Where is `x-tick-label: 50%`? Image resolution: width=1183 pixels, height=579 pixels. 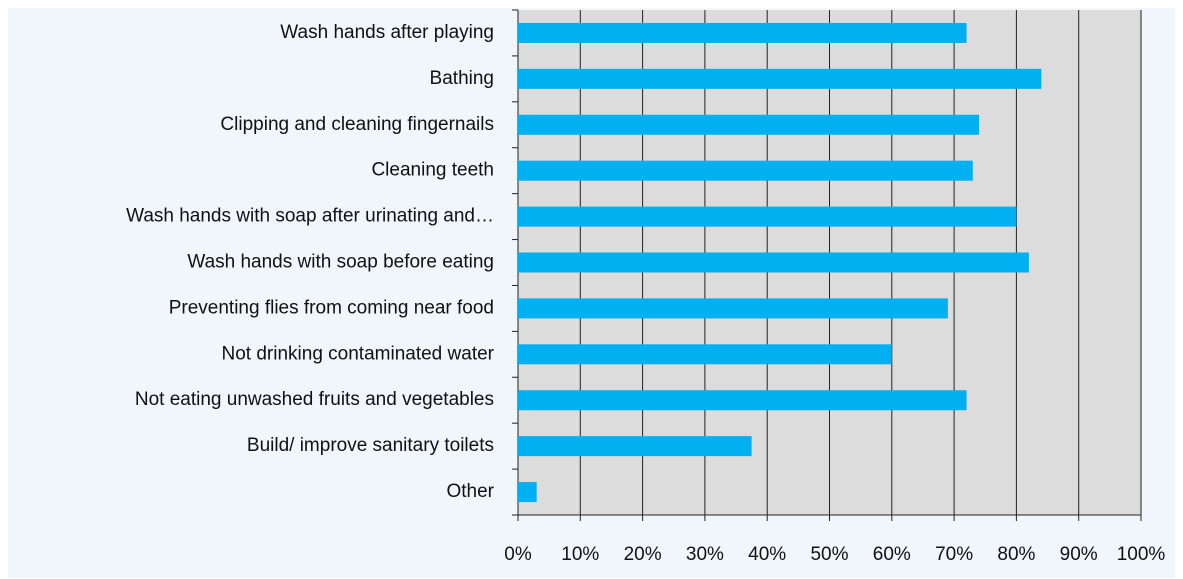 x-tick-label: 50% is located at coordinates (829, 554).